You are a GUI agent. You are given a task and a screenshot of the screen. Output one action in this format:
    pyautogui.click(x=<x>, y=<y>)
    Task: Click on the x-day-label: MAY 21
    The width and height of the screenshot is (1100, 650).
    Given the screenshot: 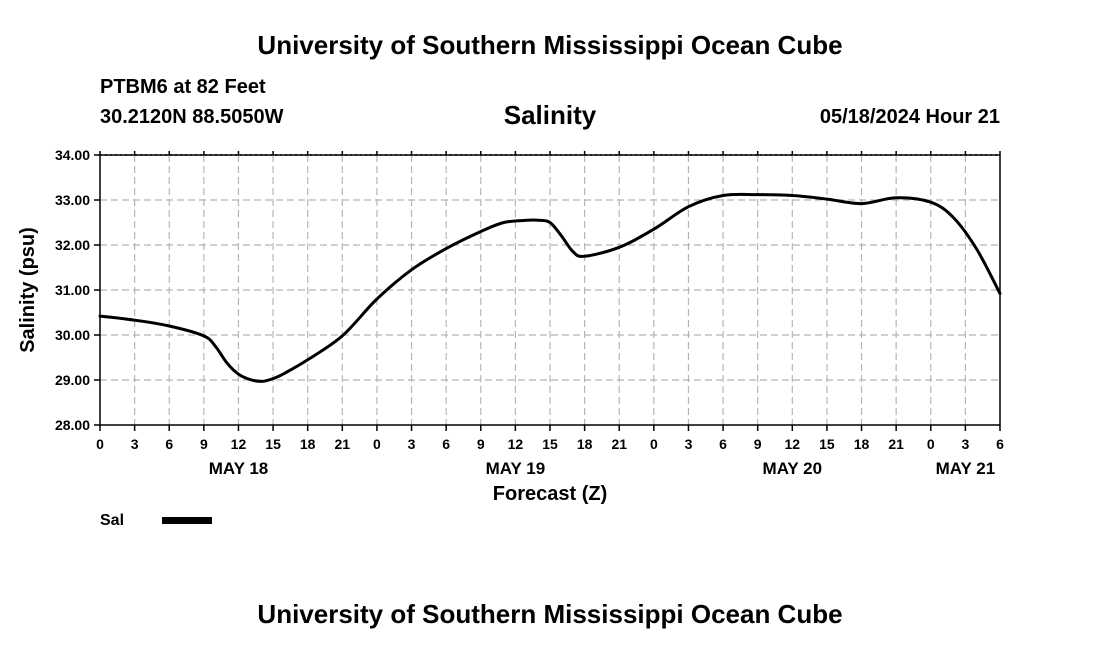 What is the action you would take?
    pyautogui.click(x=966, y=468)
    